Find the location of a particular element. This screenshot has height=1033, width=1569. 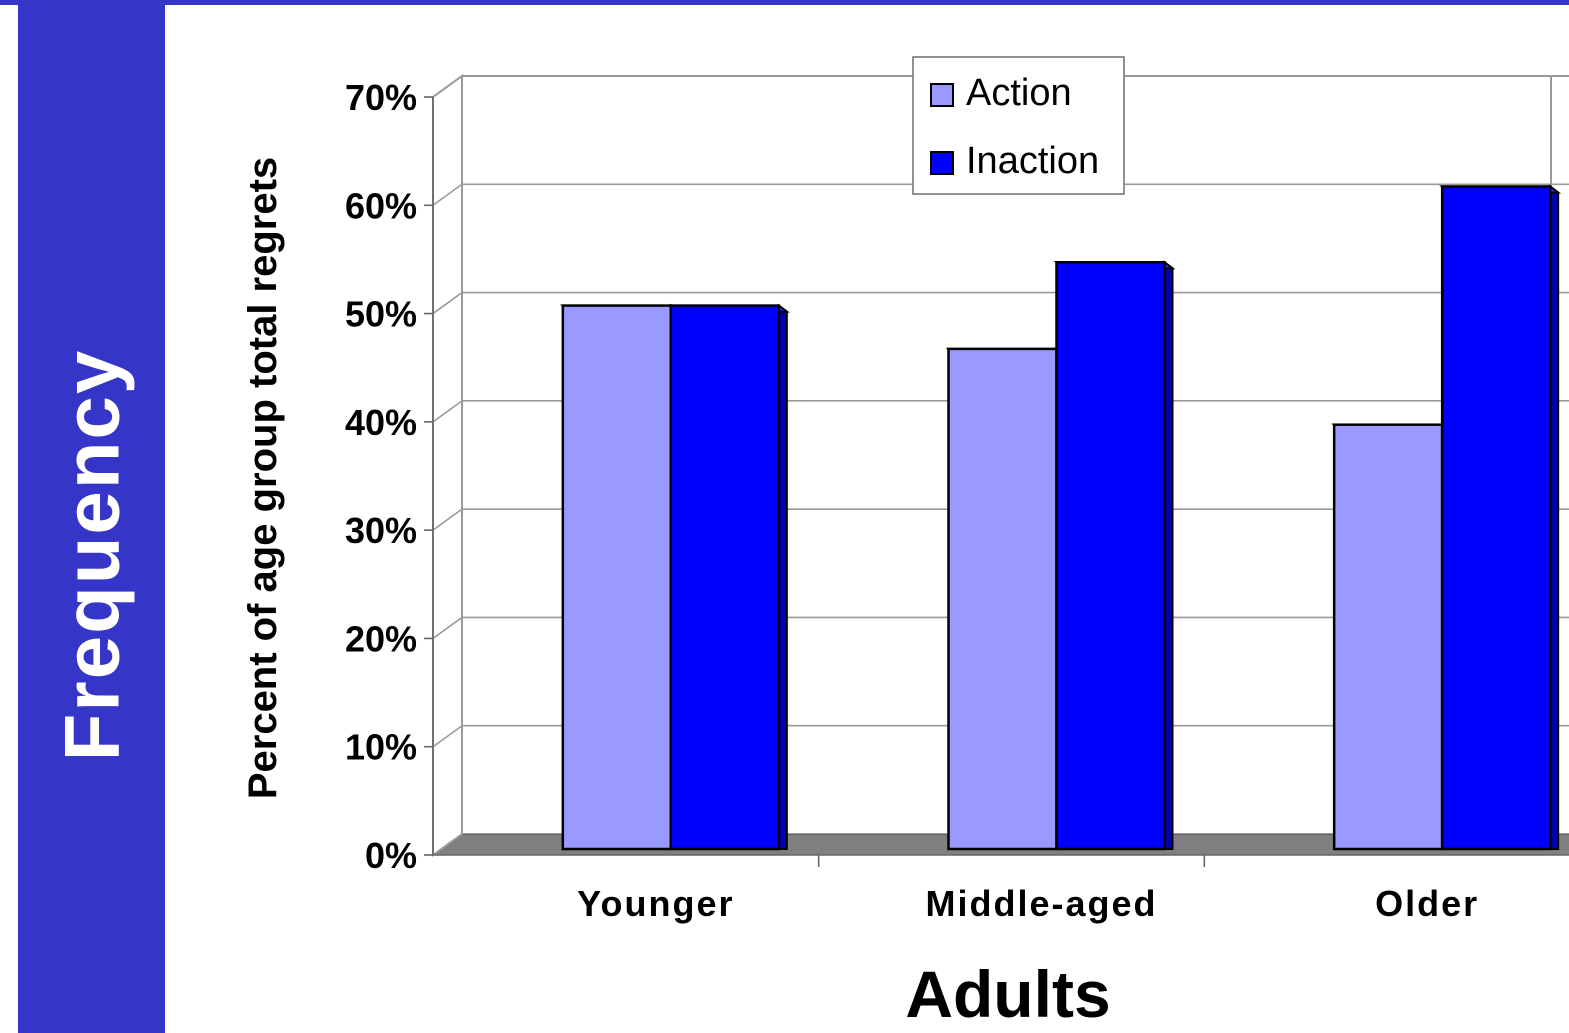

top-accent-bar is located at coordinates (784, 2).